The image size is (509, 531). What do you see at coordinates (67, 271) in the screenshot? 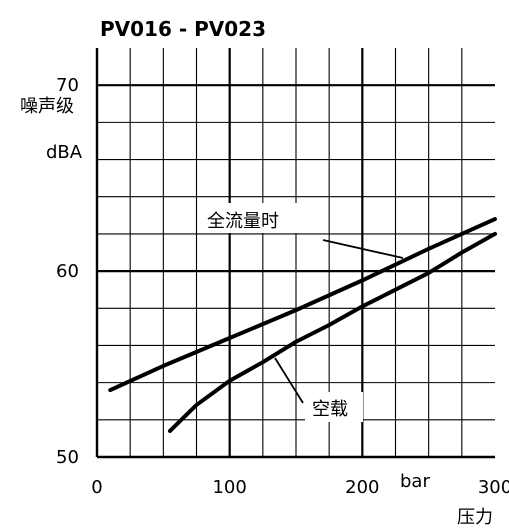
I see `y-tick-label: 60` at bounding box center [67, 271].